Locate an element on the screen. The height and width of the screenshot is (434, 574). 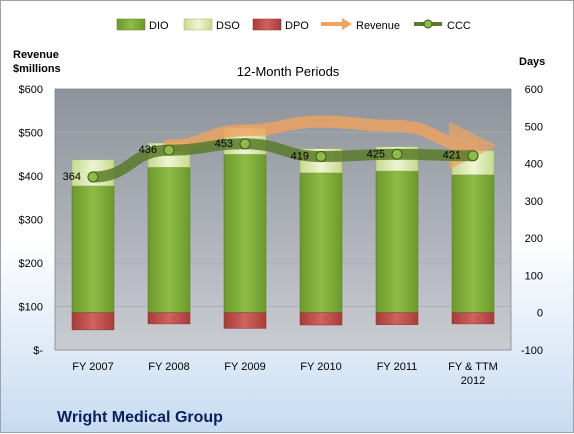
legend-item-dpo: DPO is located at coordinates (280, 25).